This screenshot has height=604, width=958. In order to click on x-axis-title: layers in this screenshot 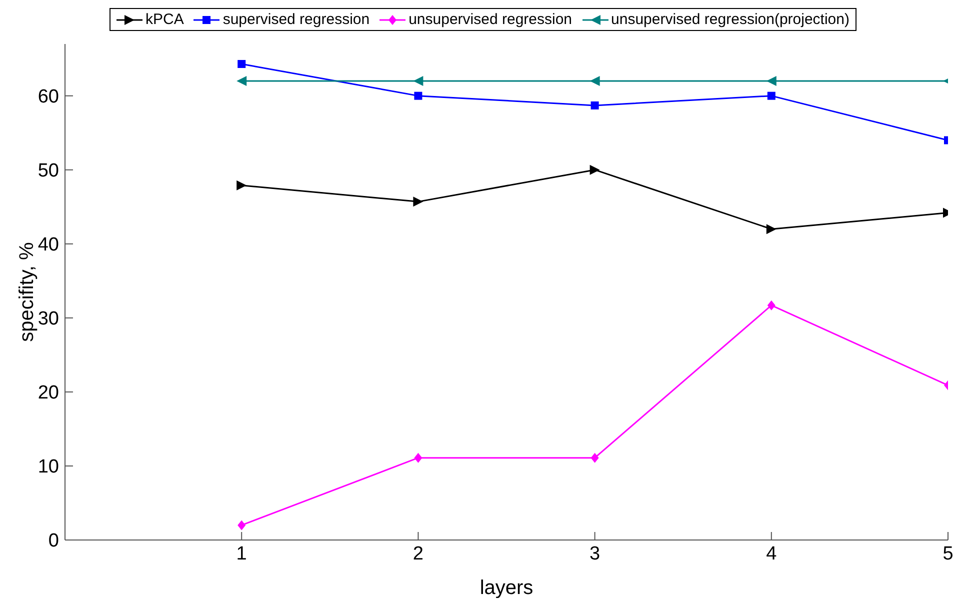, I will do `click(507, 588)`.